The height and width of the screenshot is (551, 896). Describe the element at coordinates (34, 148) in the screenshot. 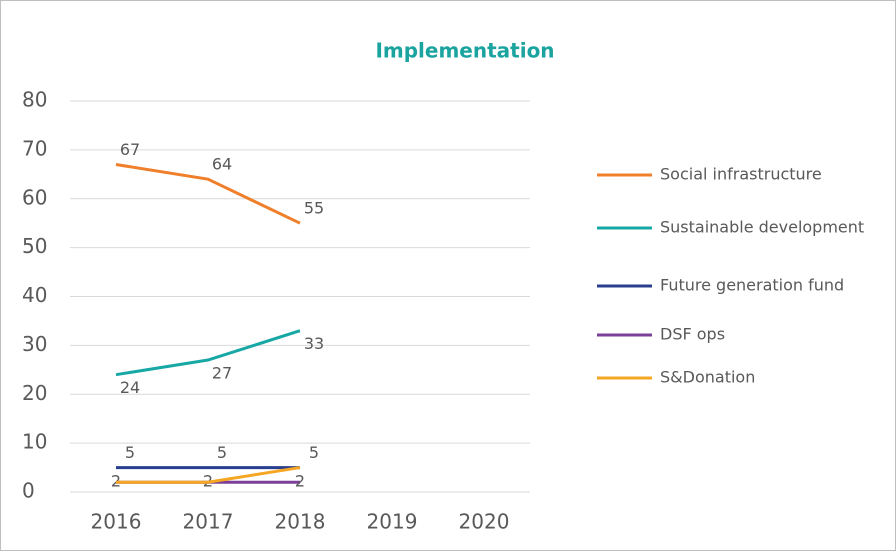

I see `y-tick-label: 70` at that location.